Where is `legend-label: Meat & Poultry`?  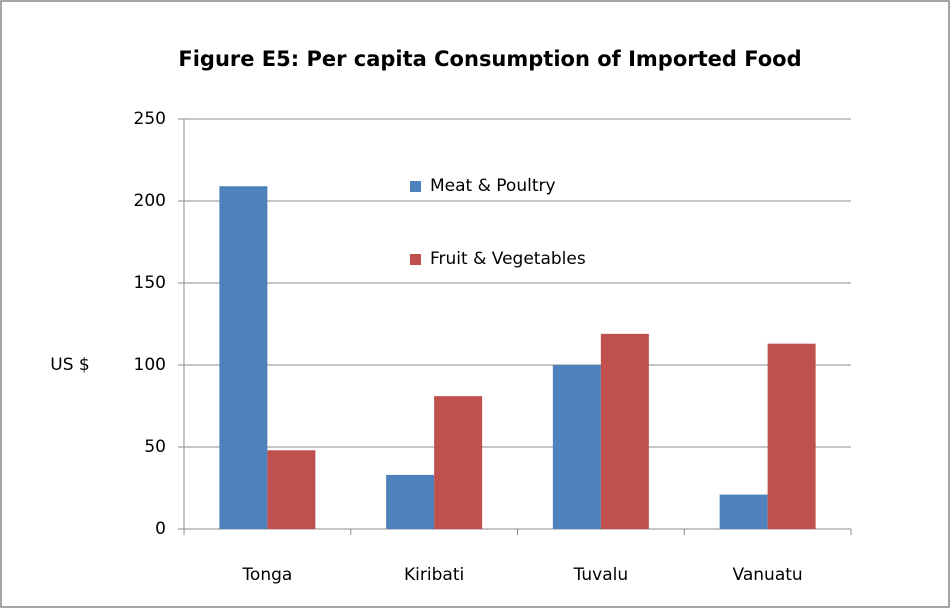
legend-label: Meat & Poultry is located at coordinates (493, 186).